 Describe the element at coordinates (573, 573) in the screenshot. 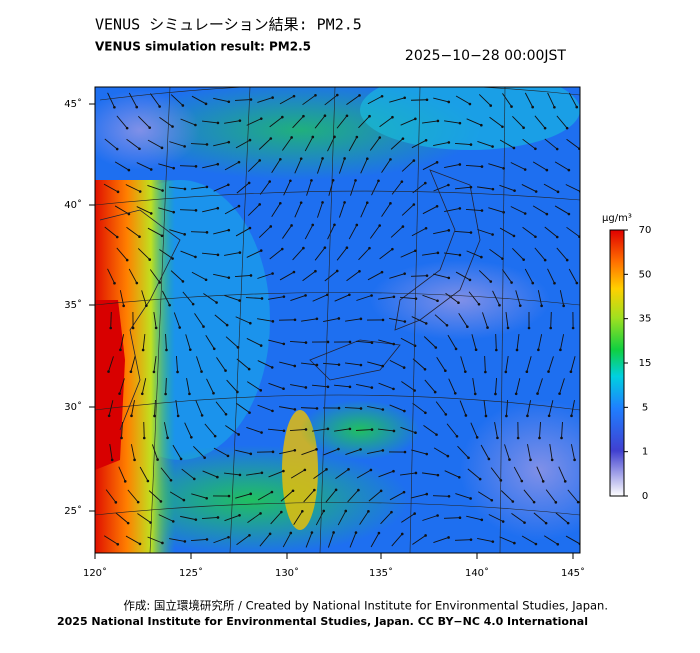

I see `lon-label: 145˚` at that location.